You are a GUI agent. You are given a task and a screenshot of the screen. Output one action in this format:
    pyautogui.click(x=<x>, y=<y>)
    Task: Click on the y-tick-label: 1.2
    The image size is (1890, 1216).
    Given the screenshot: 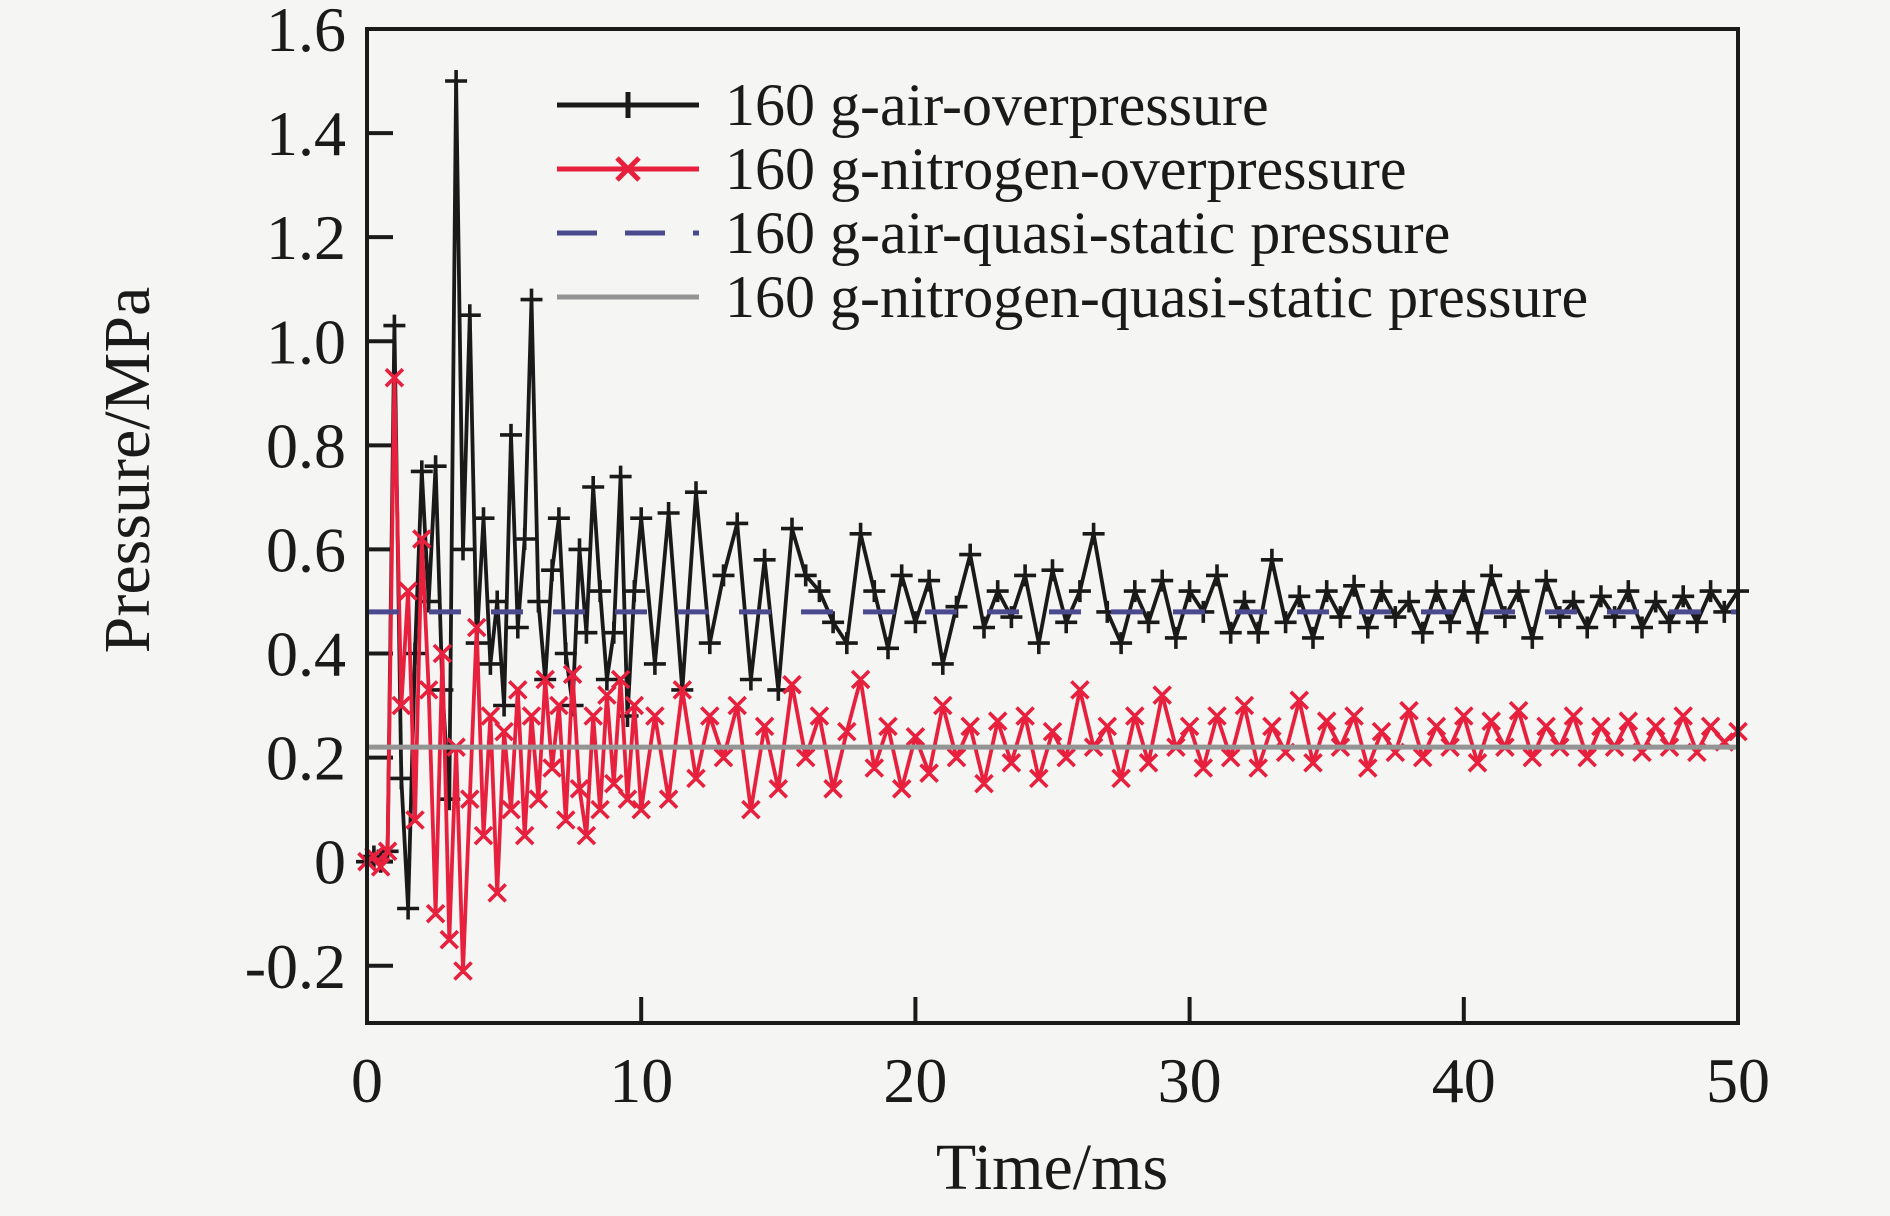 What is the action you would take?
    pyautogui.click(x=306, y=237)
    